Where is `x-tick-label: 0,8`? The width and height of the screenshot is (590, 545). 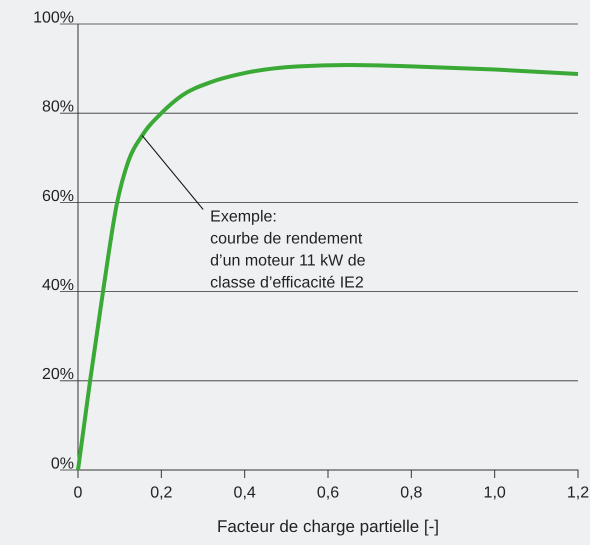 x-tick-label: 0,8 is located at coordinates (411, 493).